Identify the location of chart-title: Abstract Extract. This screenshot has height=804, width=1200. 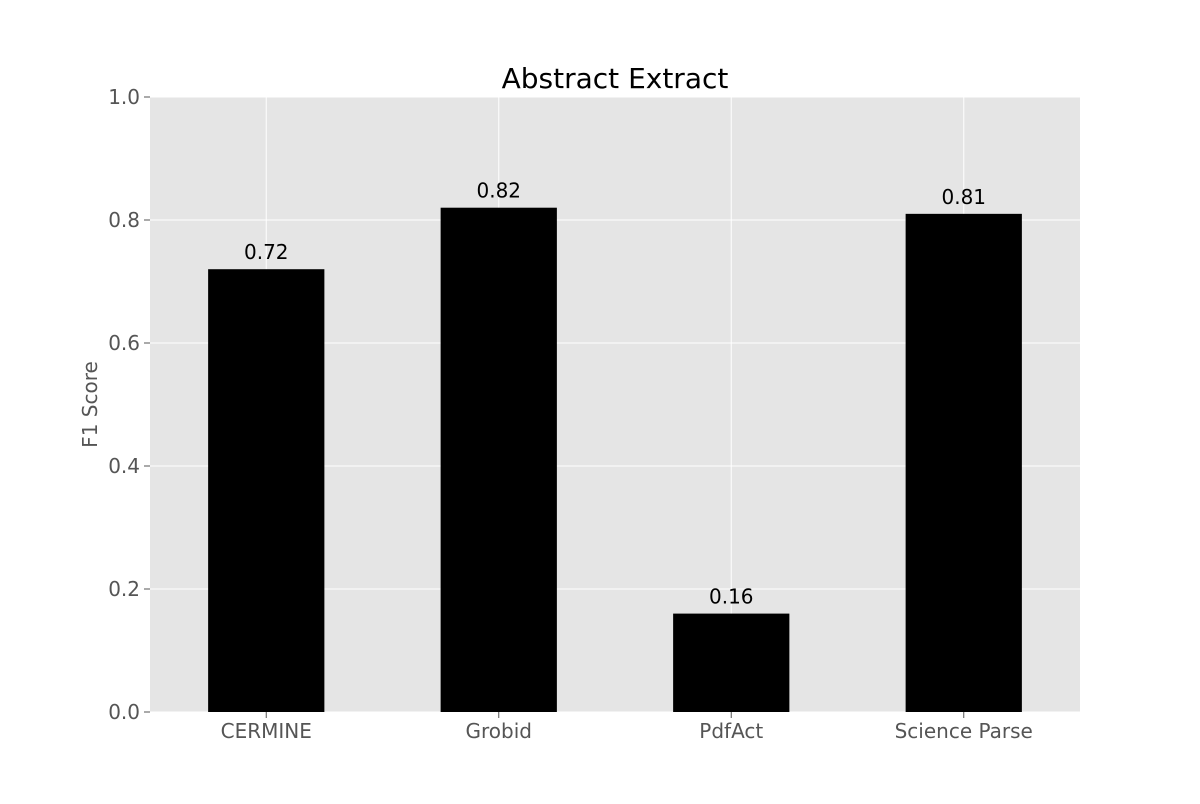
(615, 78).